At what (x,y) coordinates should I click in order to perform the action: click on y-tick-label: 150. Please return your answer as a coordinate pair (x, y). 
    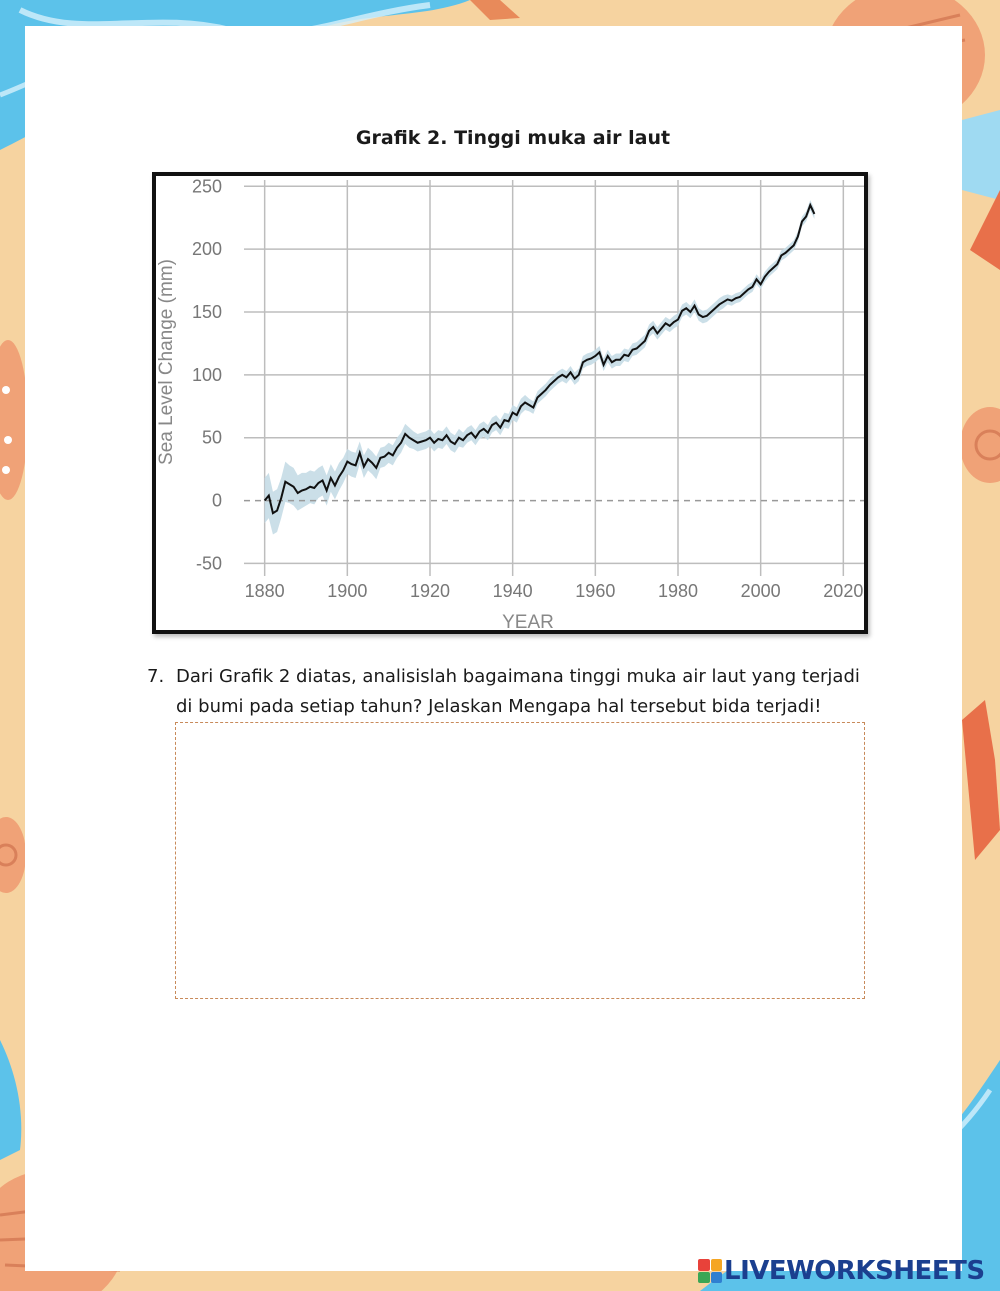
    Looking at the image, I should click on (207, 312).